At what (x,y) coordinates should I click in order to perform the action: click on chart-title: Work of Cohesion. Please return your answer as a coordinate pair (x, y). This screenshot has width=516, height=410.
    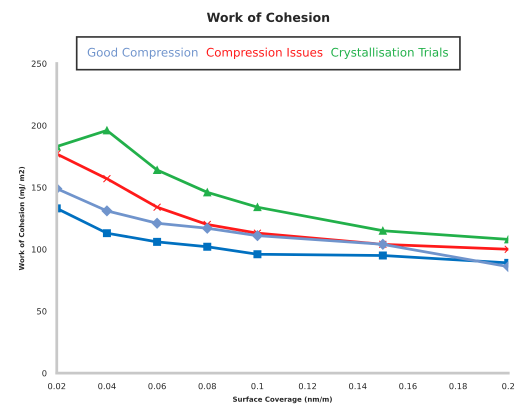
    Looking at the image, I should click on (268, 17).